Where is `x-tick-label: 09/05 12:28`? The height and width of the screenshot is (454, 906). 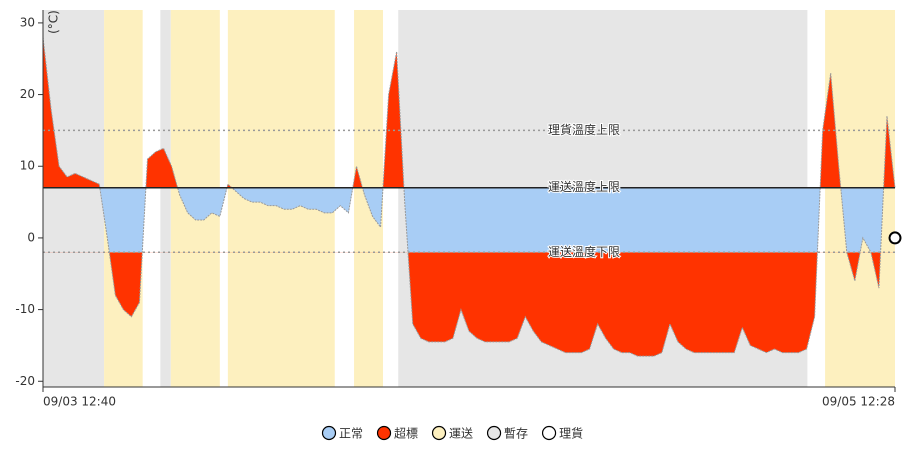
x-tick-label: 09/05 12:28 is located at coordinates (858, 402).